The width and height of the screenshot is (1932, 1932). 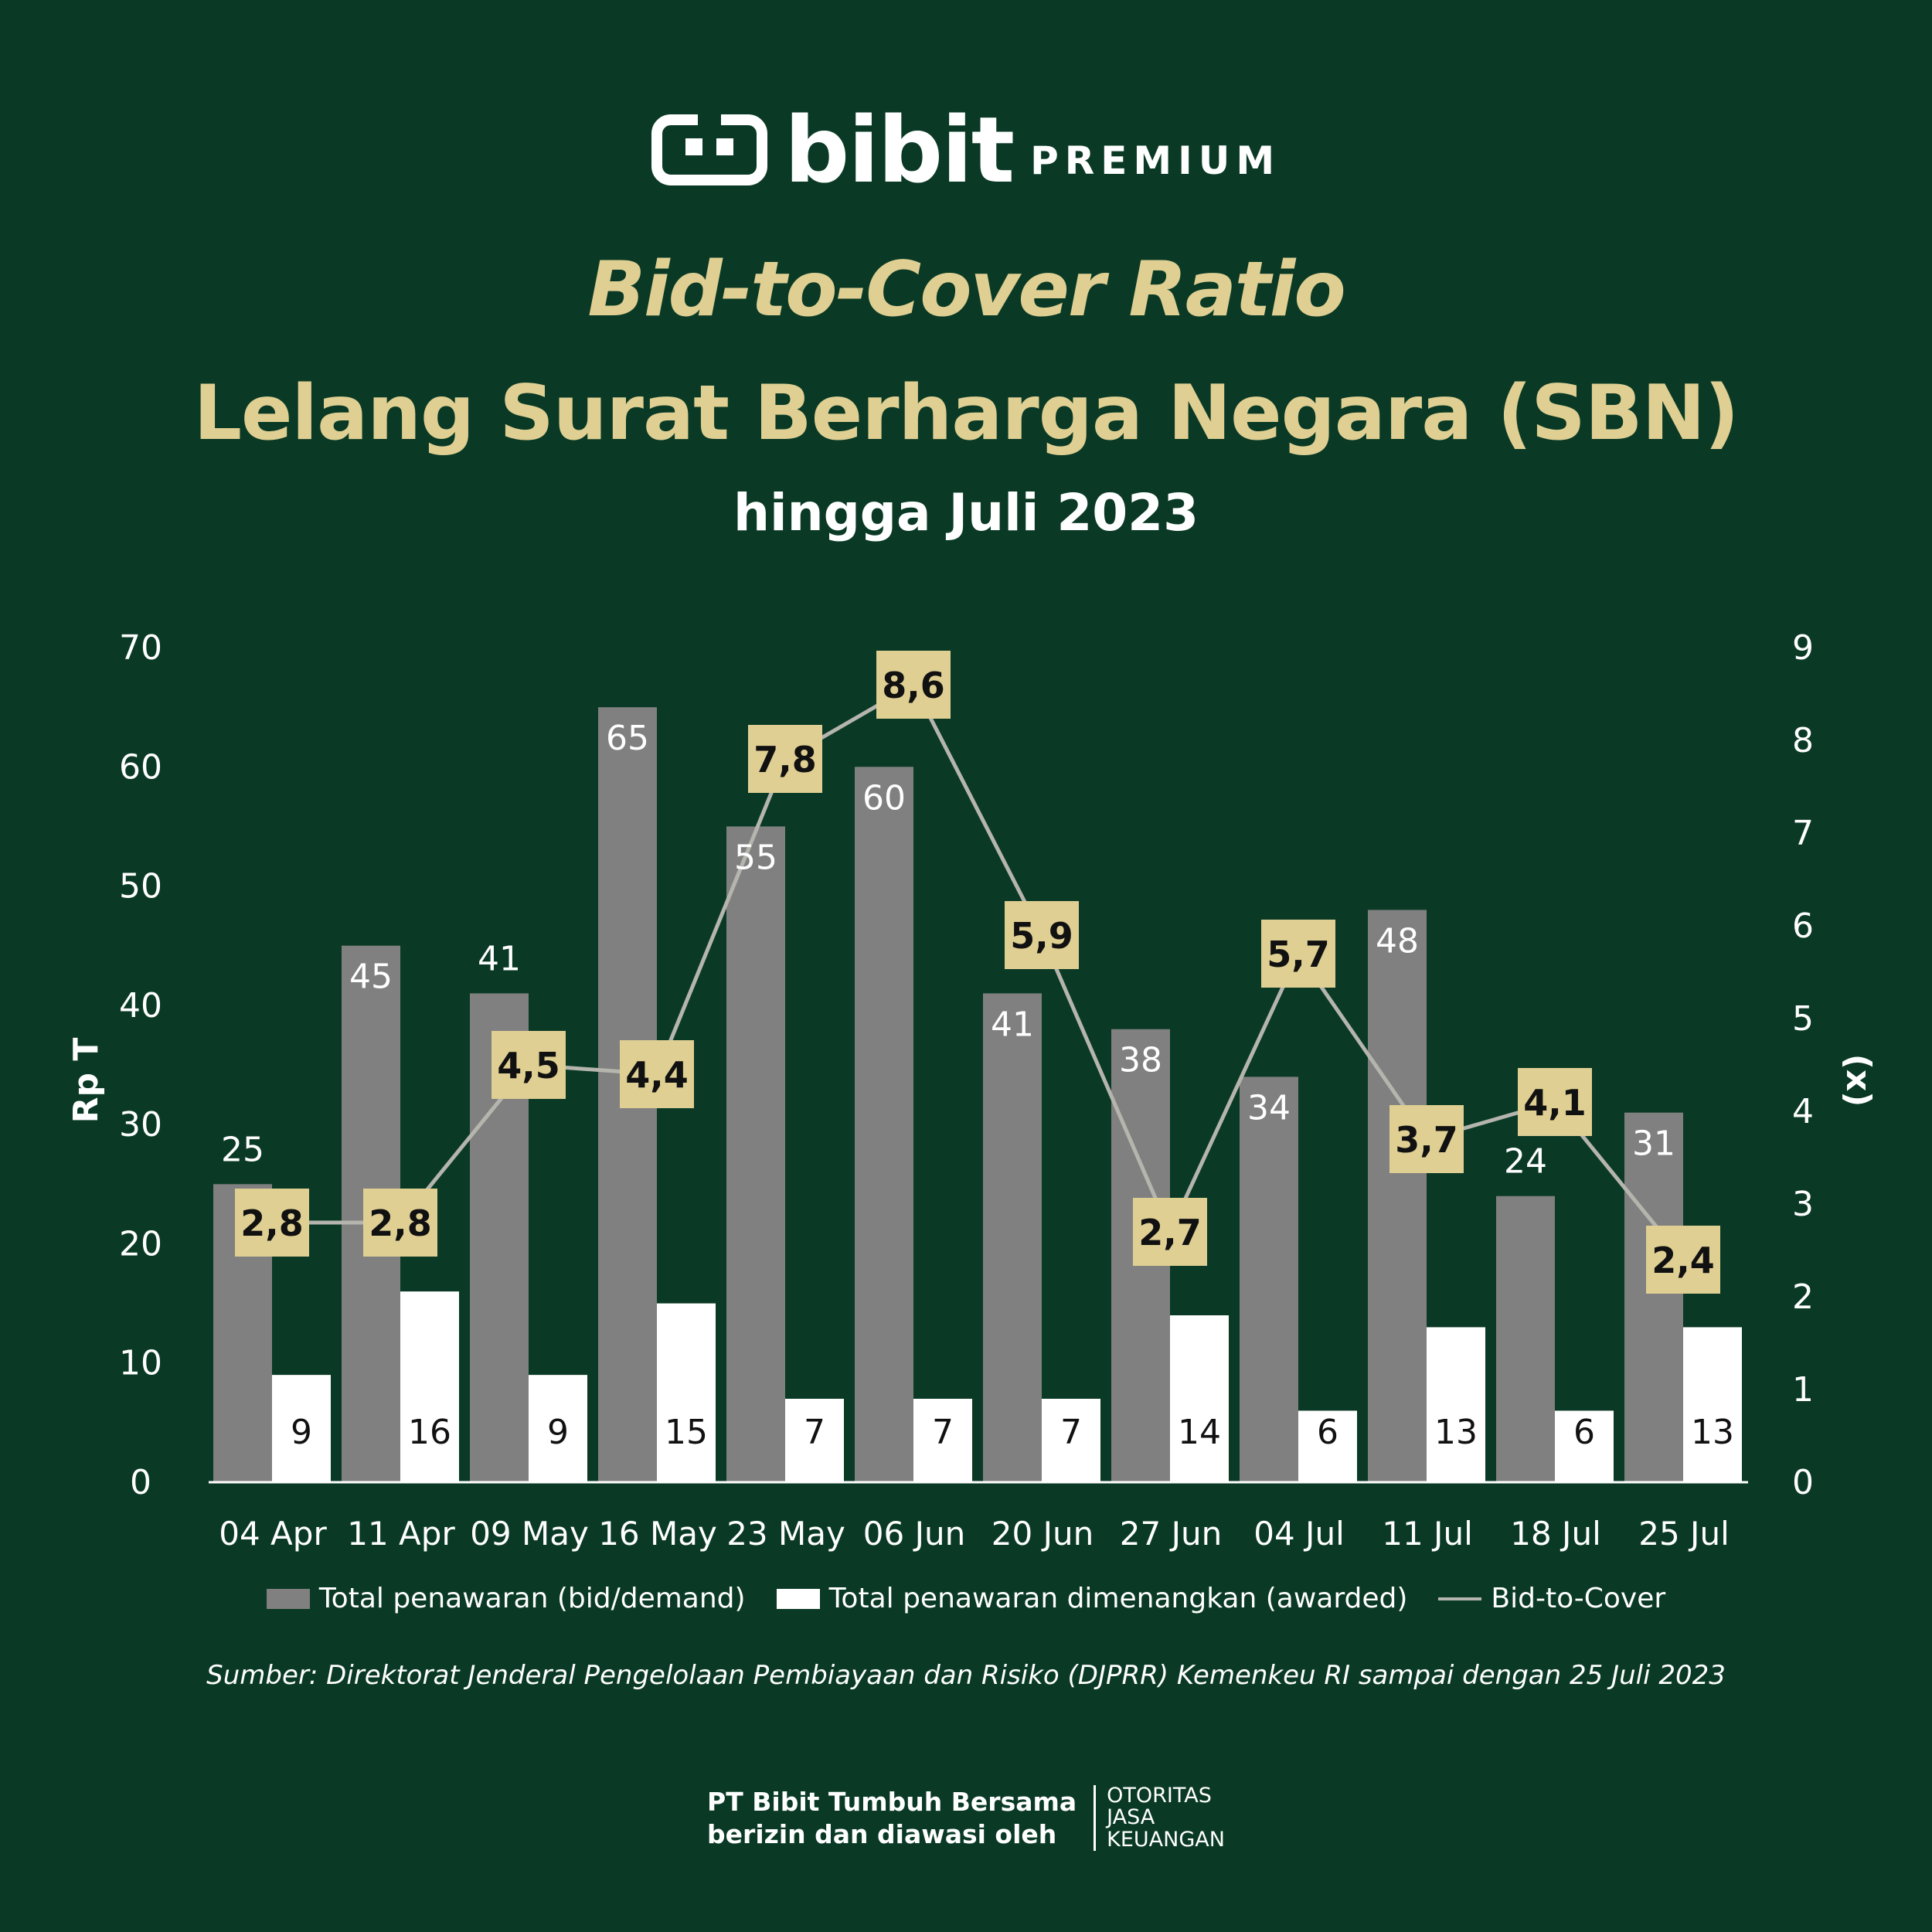 I want to click on y2-tick-label: 8, so click(x=1803, y=741).